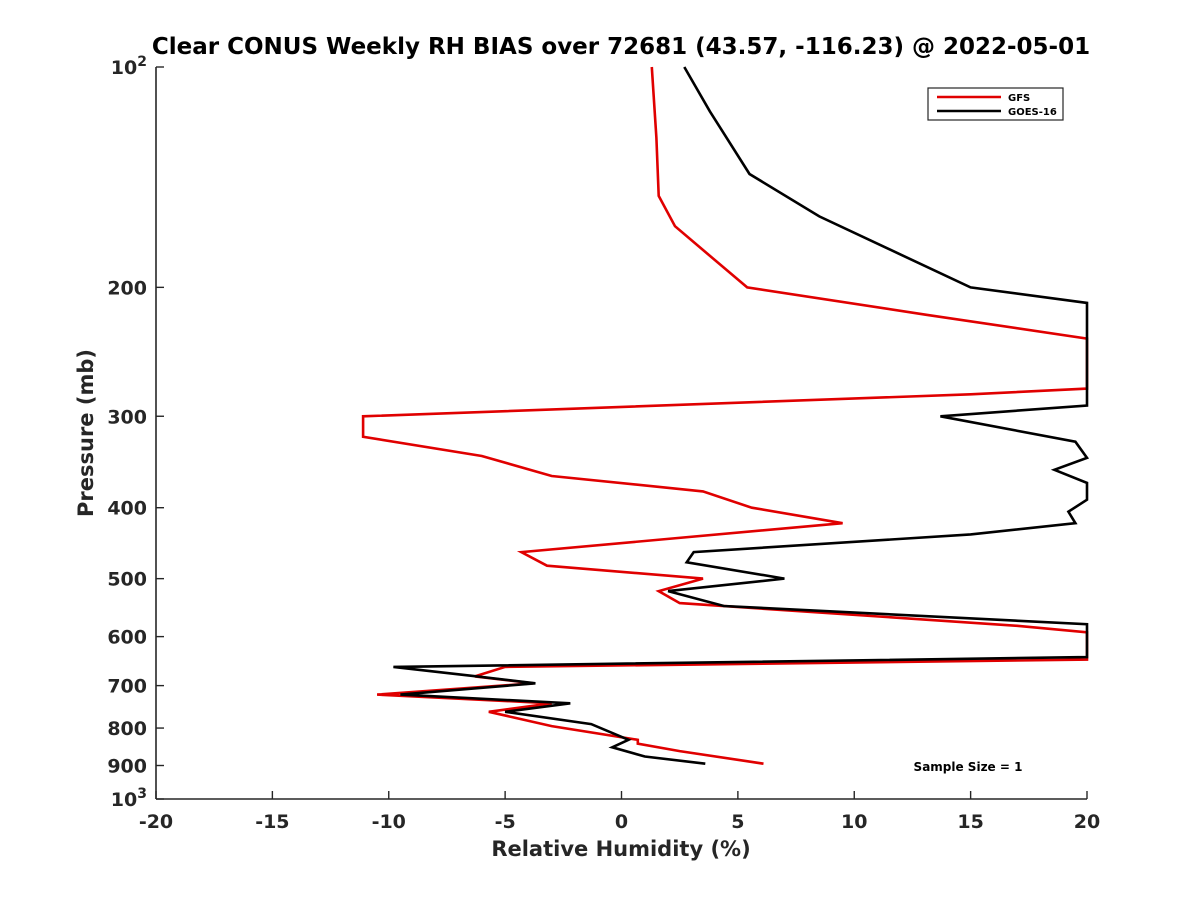  I want to click on y-tick-label: 700, so click(127, 687).